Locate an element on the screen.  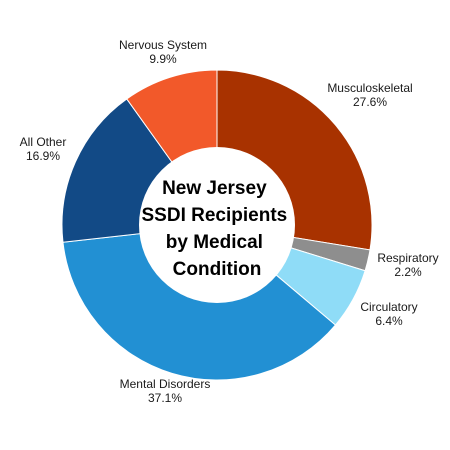
slice-label-circulatory: Circulatory is located at coordinates (388, 307).